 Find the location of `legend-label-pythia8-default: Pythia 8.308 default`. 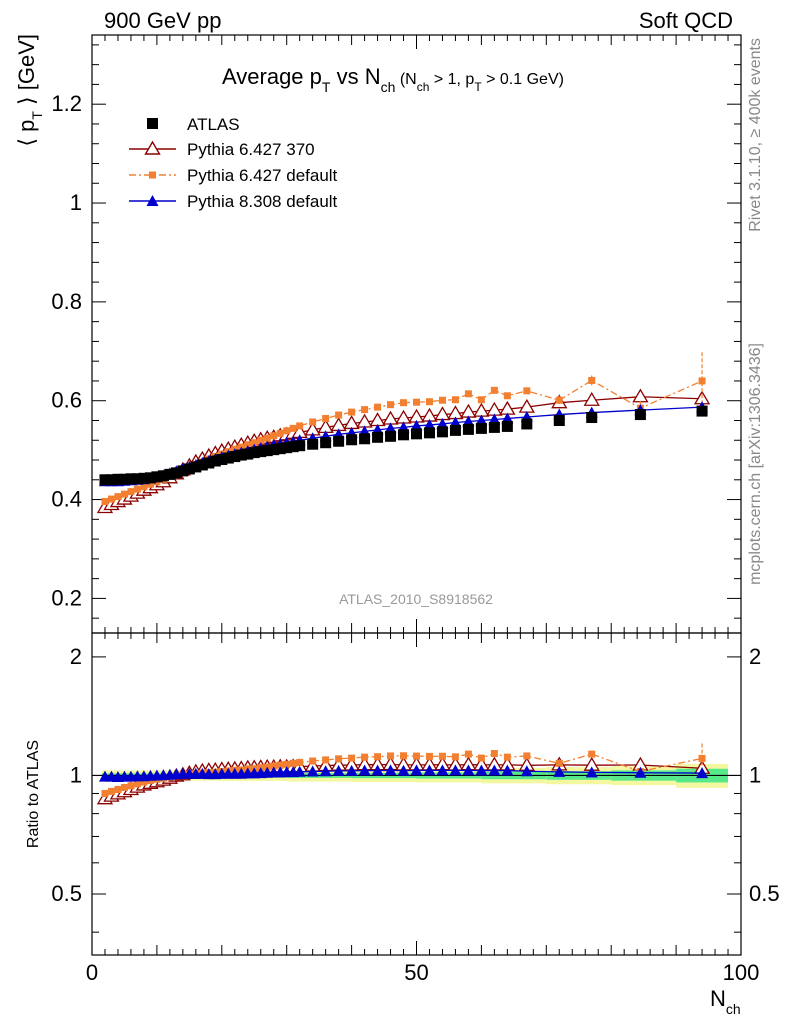

legend-label-pythia8-default: Pythia 8.308 default is located at coordinates (262, 201).